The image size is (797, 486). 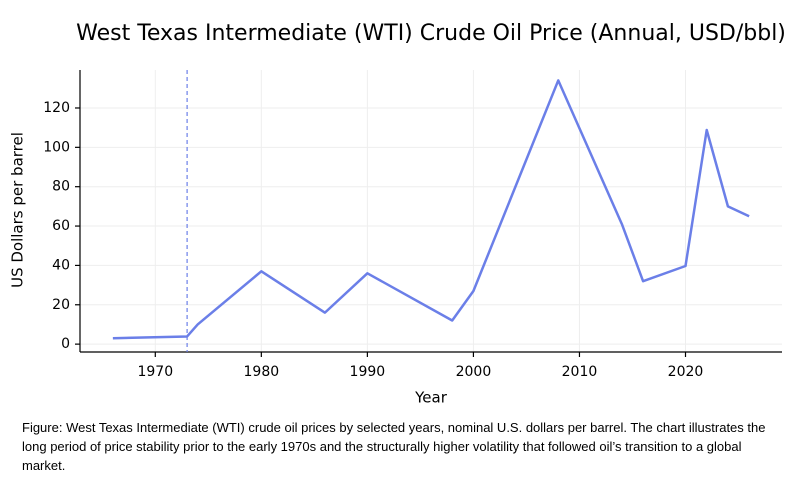 I want to click on y-tick-label: 40, so click(x=61, y=265).